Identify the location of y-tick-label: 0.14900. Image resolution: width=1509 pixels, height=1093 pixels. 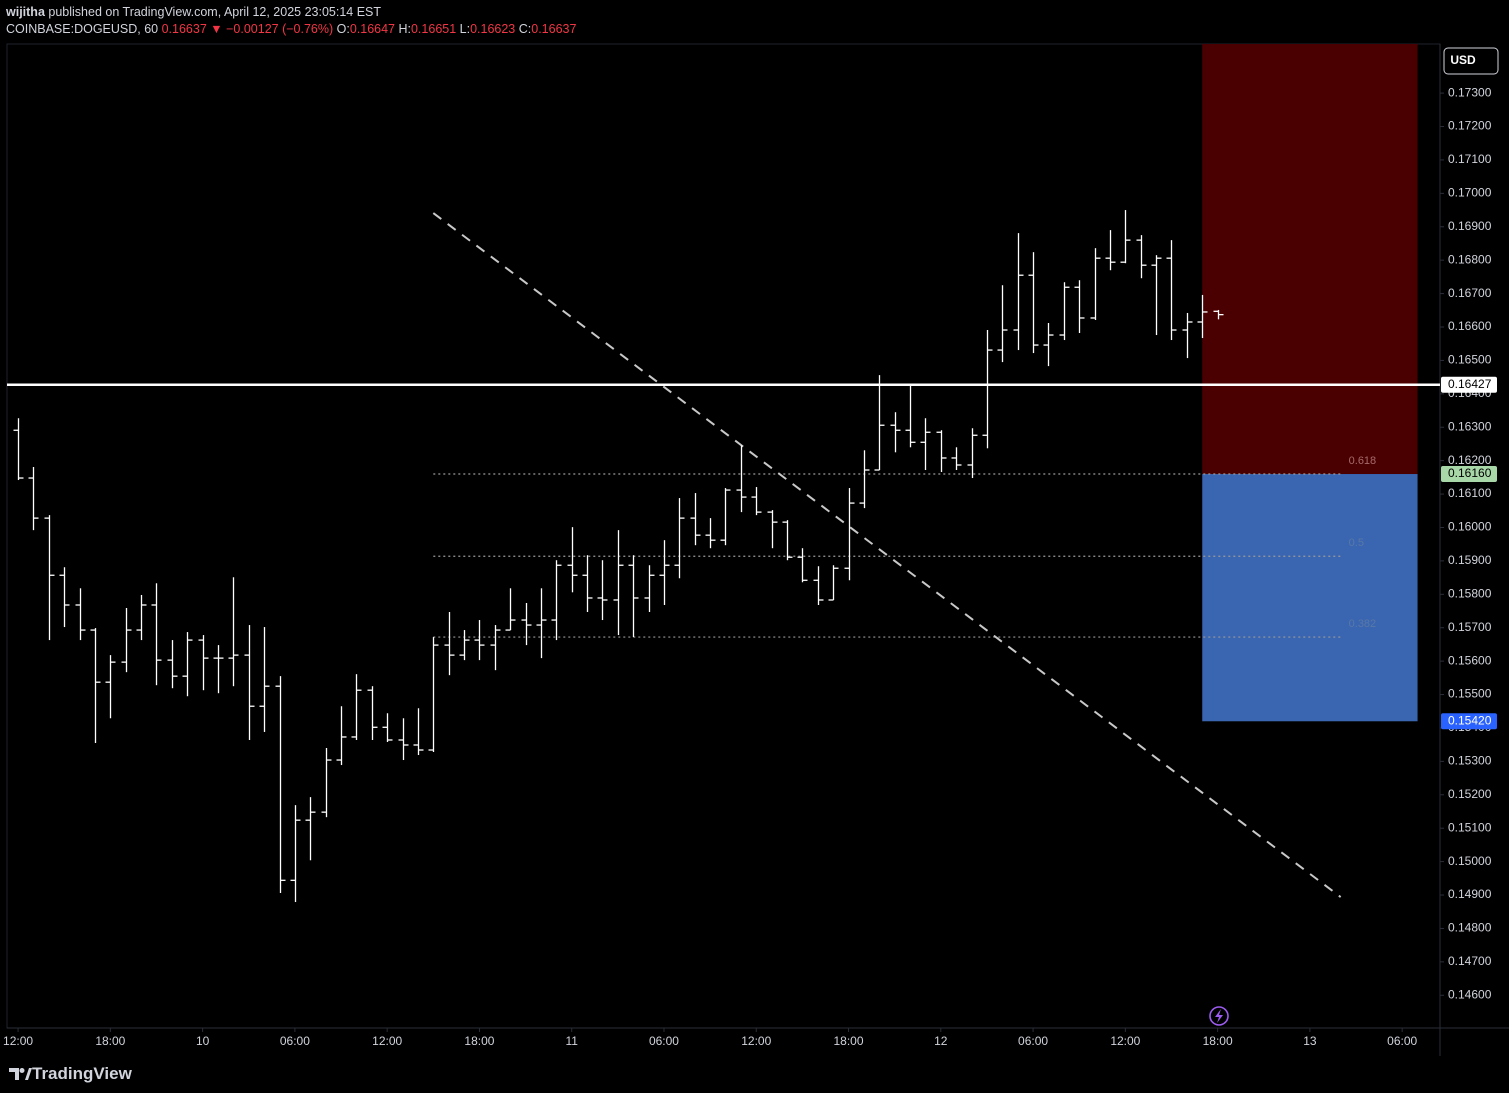
(1470, 894).